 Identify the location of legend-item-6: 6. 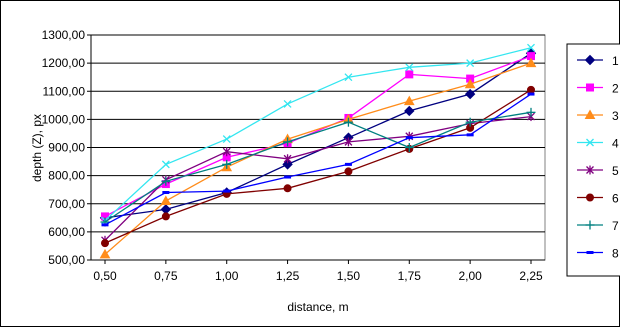
(598, 199).